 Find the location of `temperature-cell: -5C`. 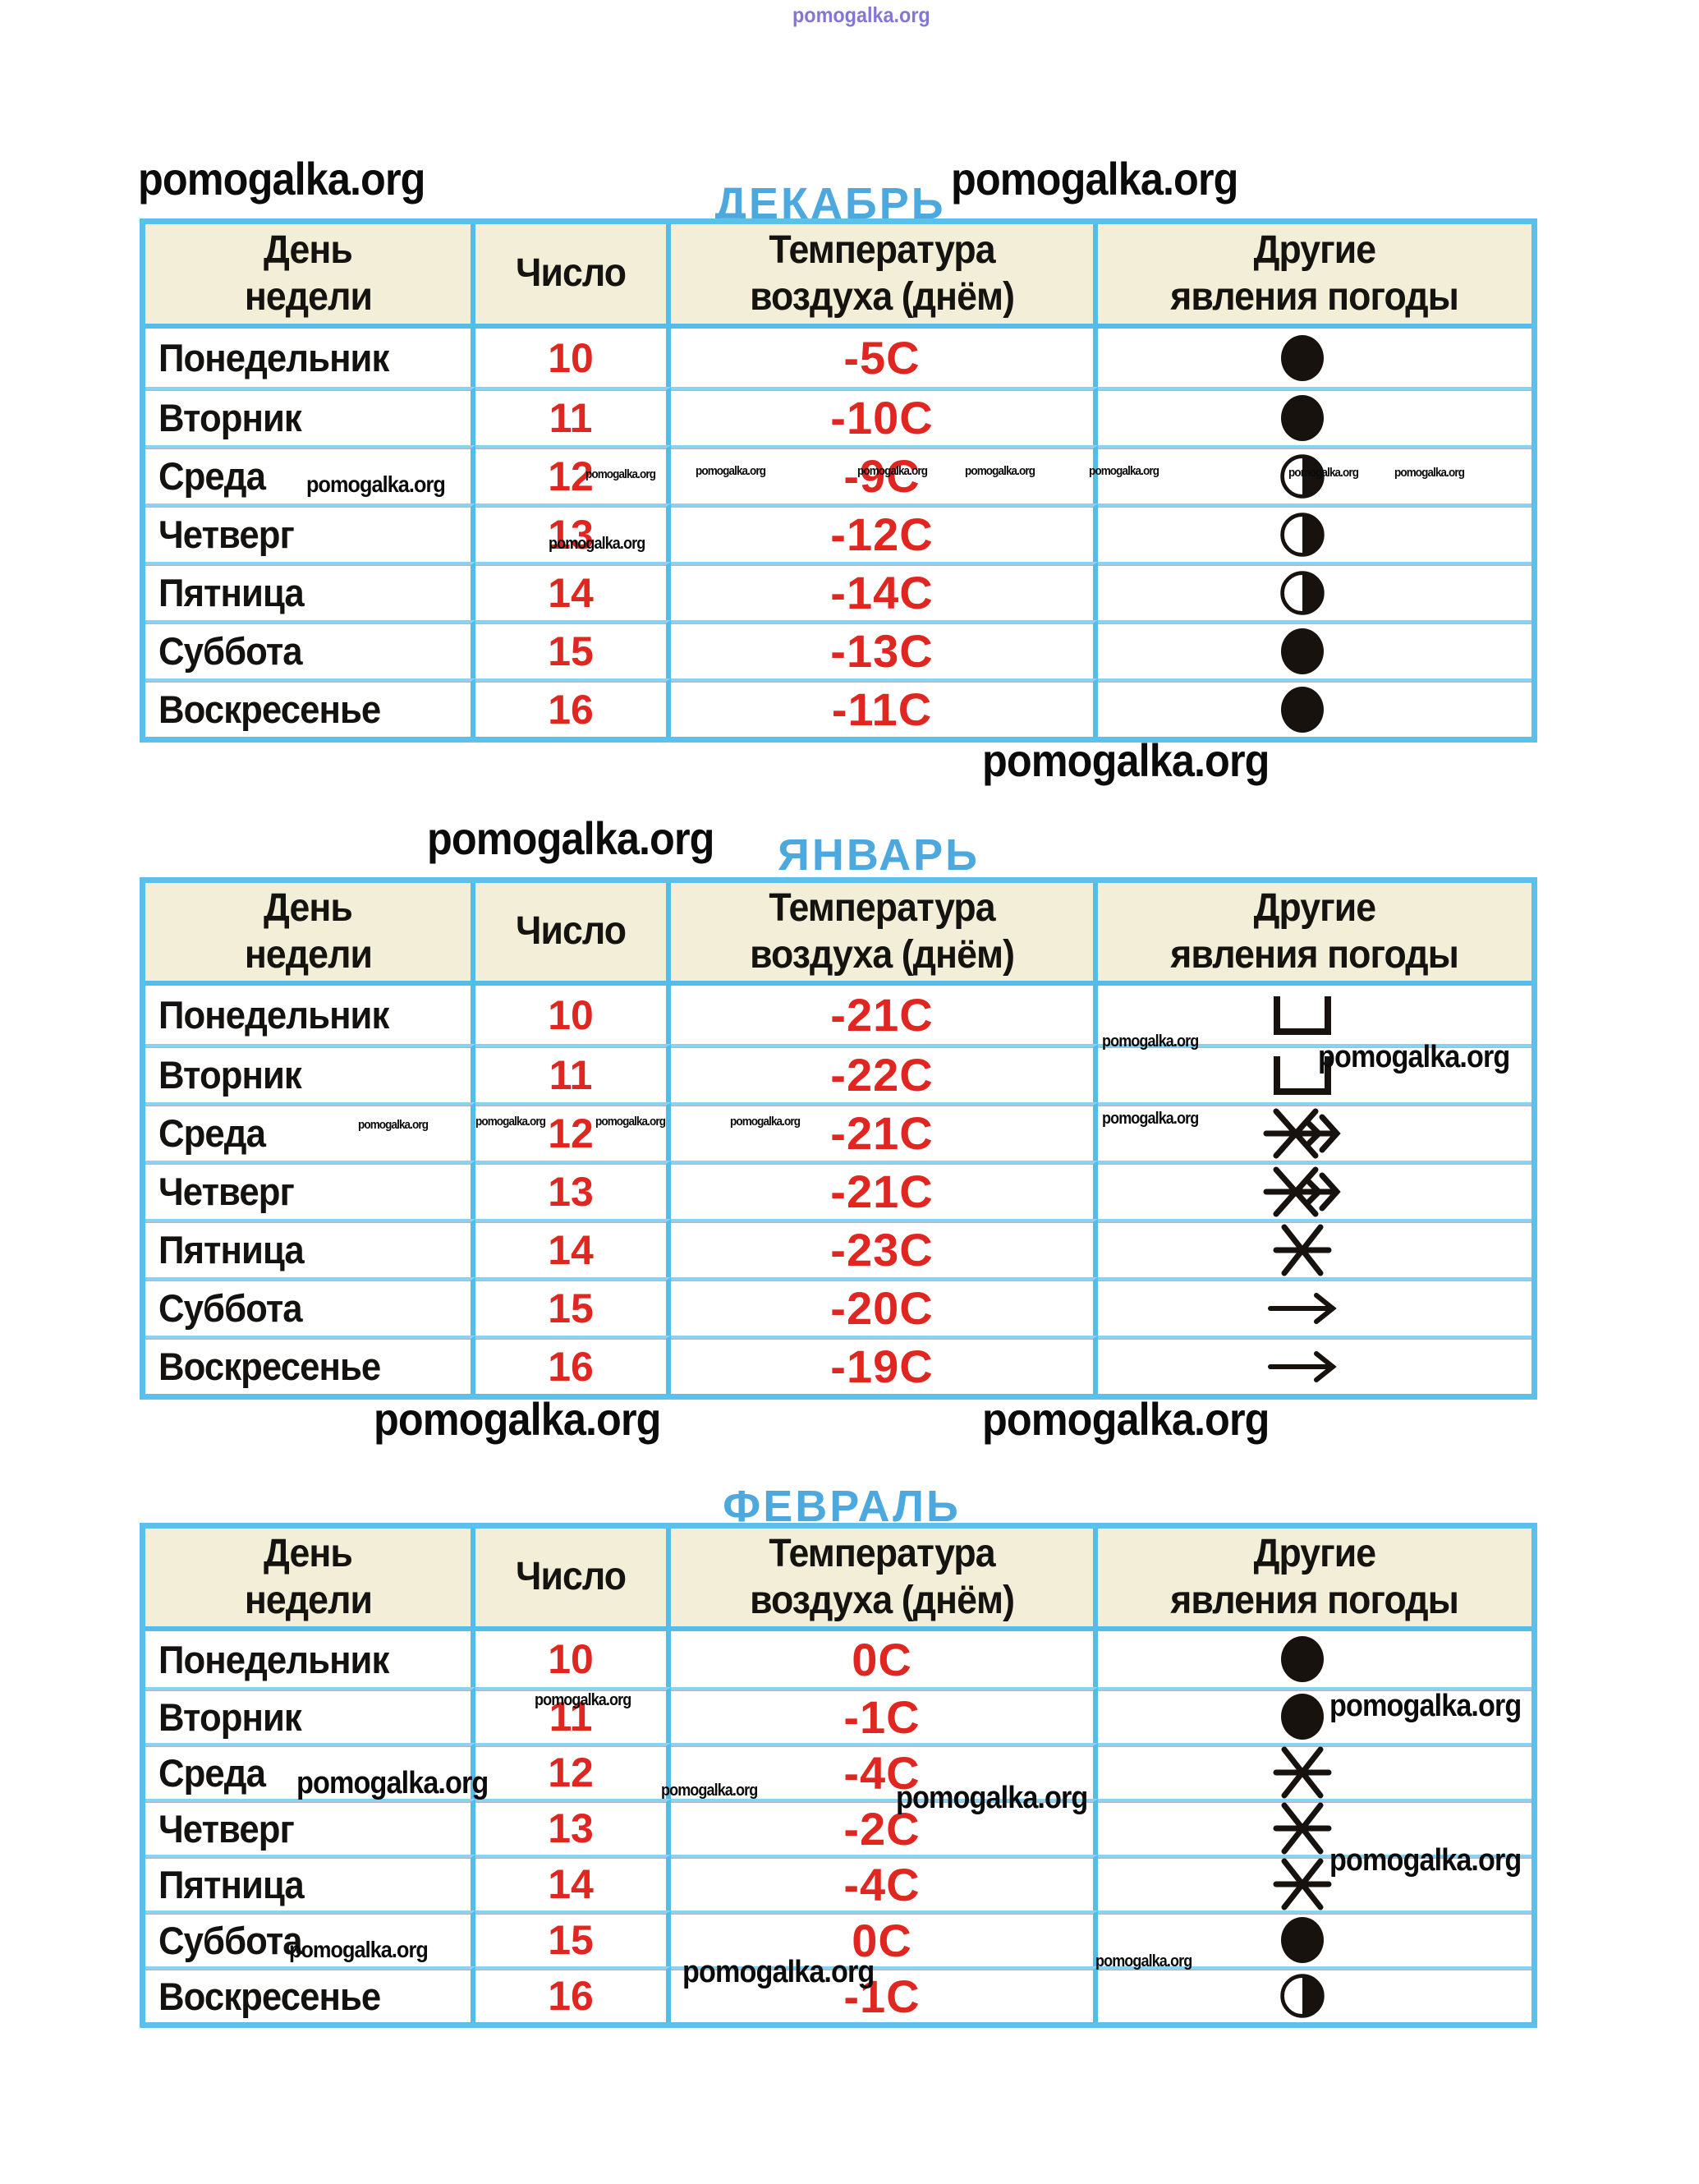

temperature-cell: -5C is located at coordinates (884, 358).